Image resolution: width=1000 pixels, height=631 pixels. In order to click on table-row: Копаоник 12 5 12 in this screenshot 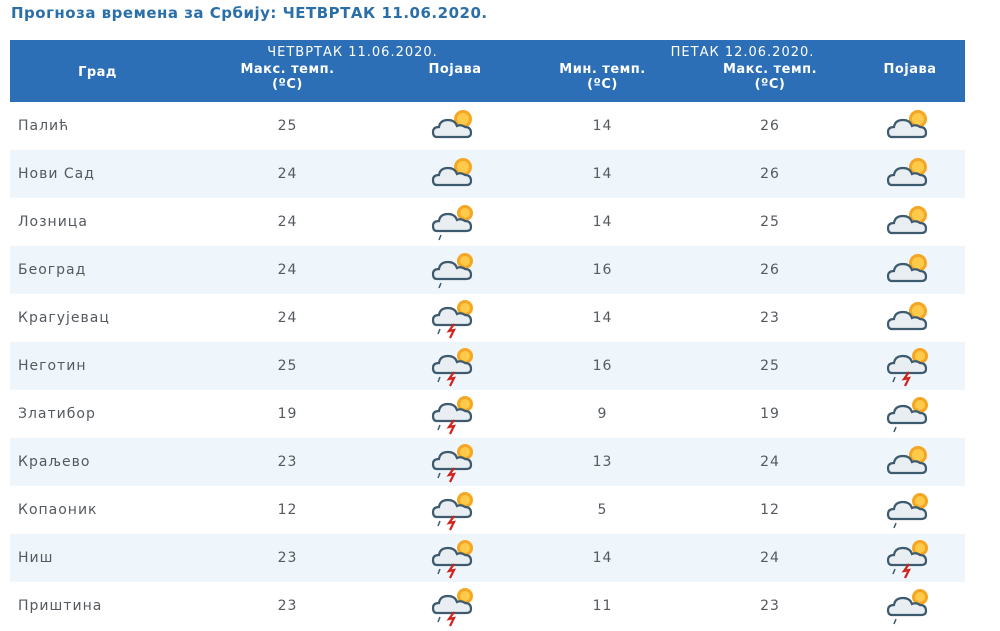, I will do `click(488, 510)`.